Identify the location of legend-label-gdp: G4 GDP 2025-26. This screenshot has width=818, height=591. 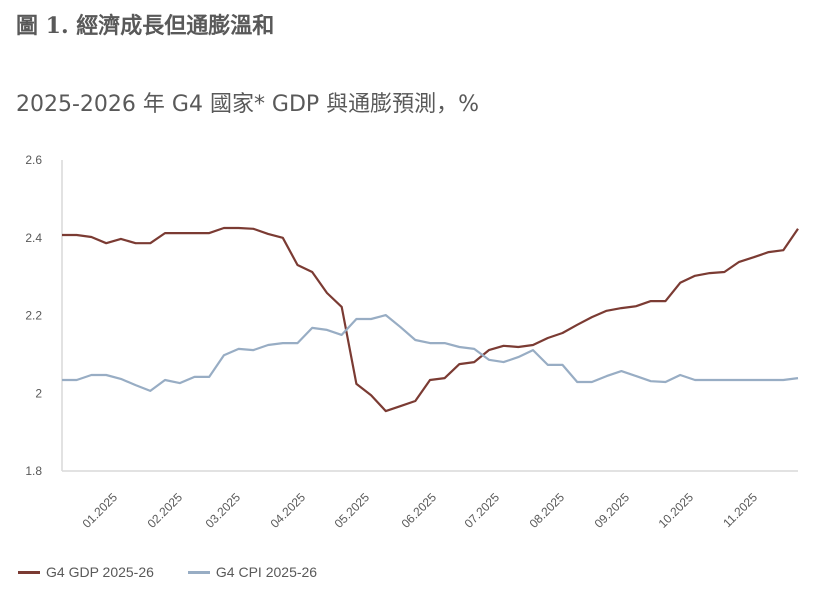
(100, 572).